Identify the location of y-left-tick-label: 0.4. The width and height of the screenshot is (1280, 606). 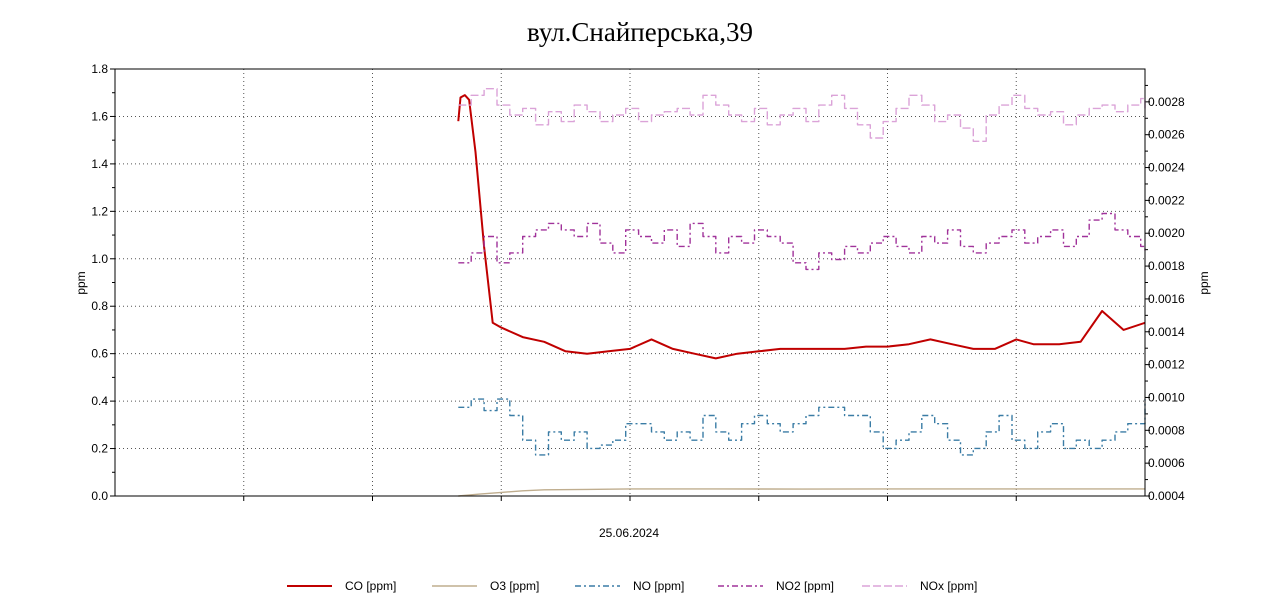
(99, 401).